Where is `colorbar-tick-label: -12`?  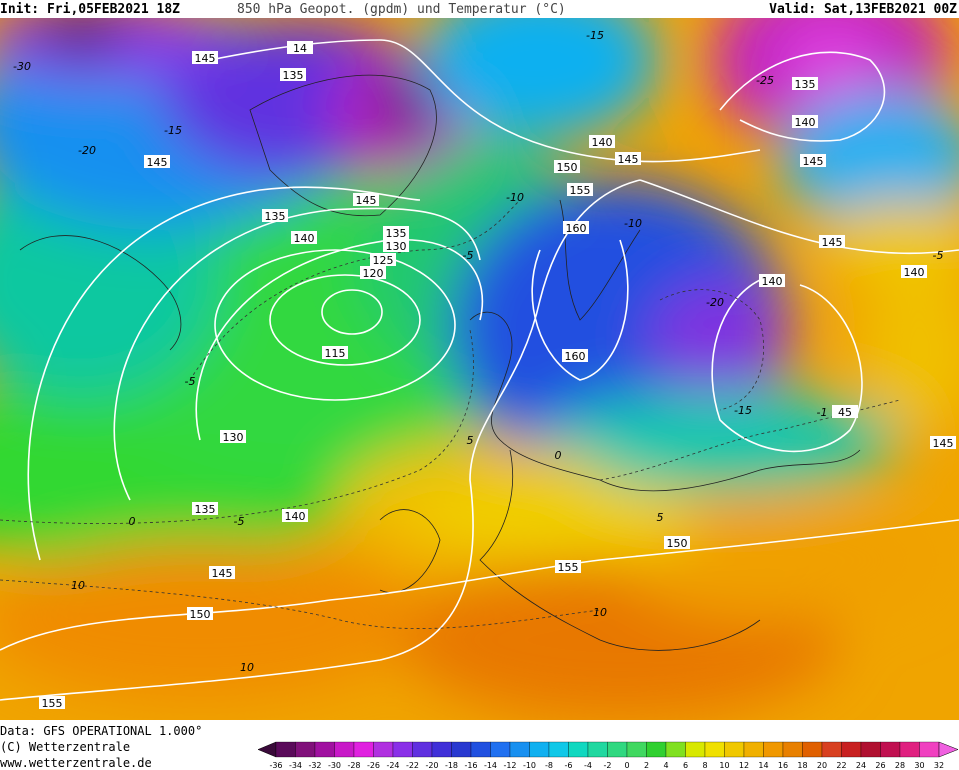
colorbar-tick-label: -12 is located at coordinates (509, 765).